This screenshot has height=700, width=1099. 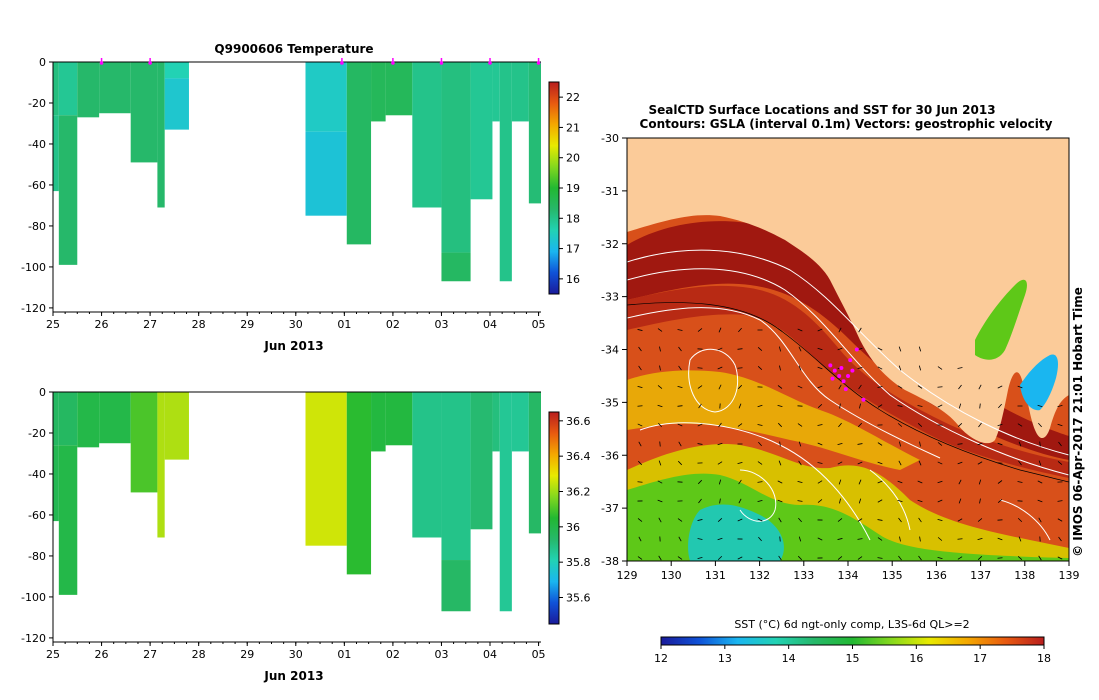 I want to click on y-tick-label: -120, so click(x=33, y=638).